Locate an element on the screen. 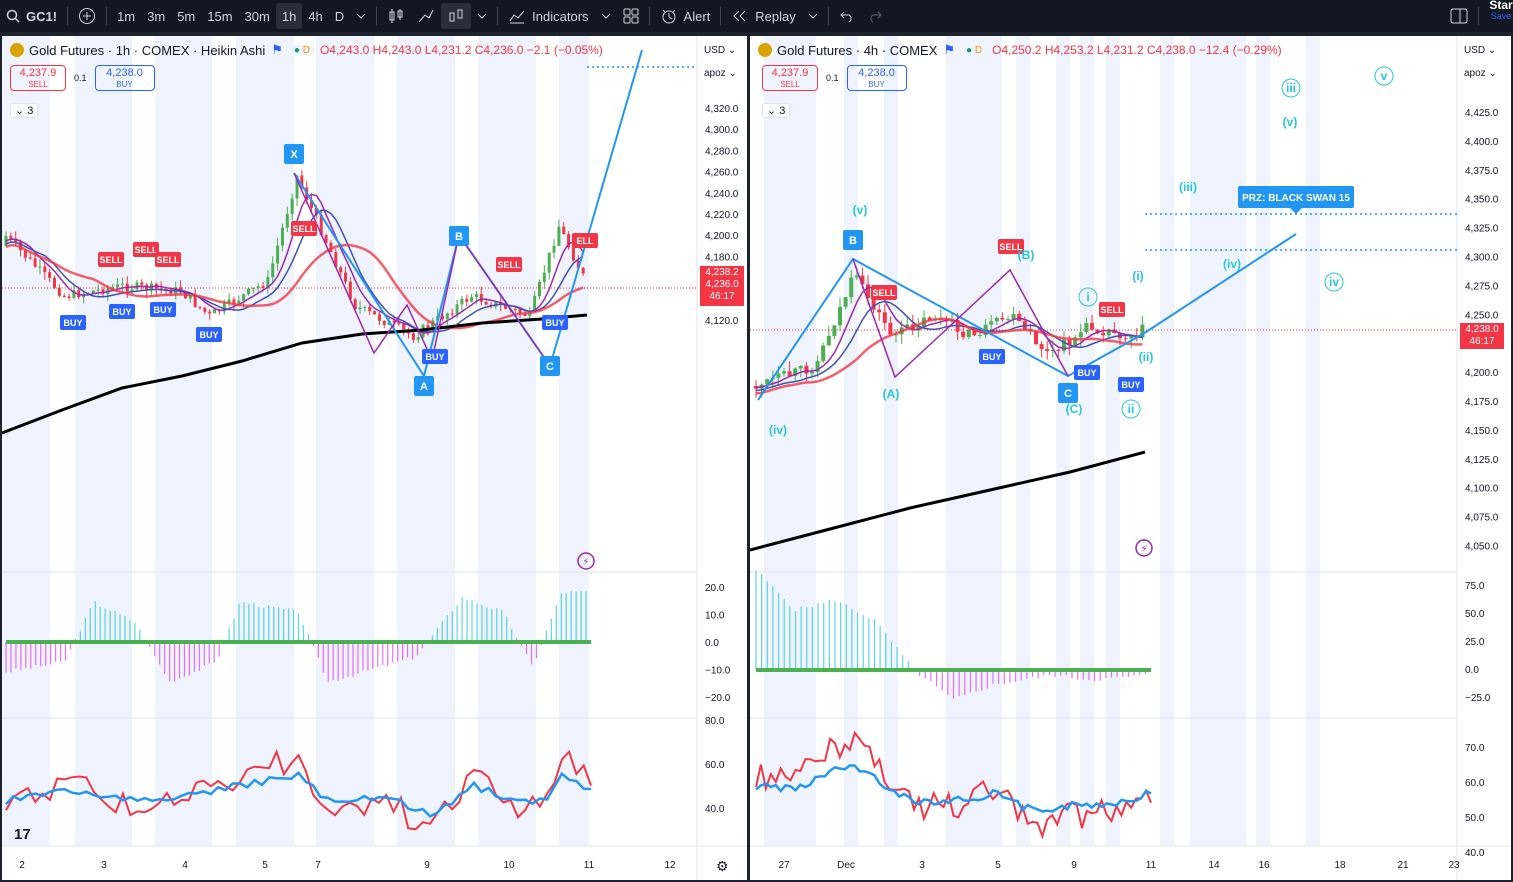  oscillator-axis-label: 0.0 is located at coordinates (712, 643).